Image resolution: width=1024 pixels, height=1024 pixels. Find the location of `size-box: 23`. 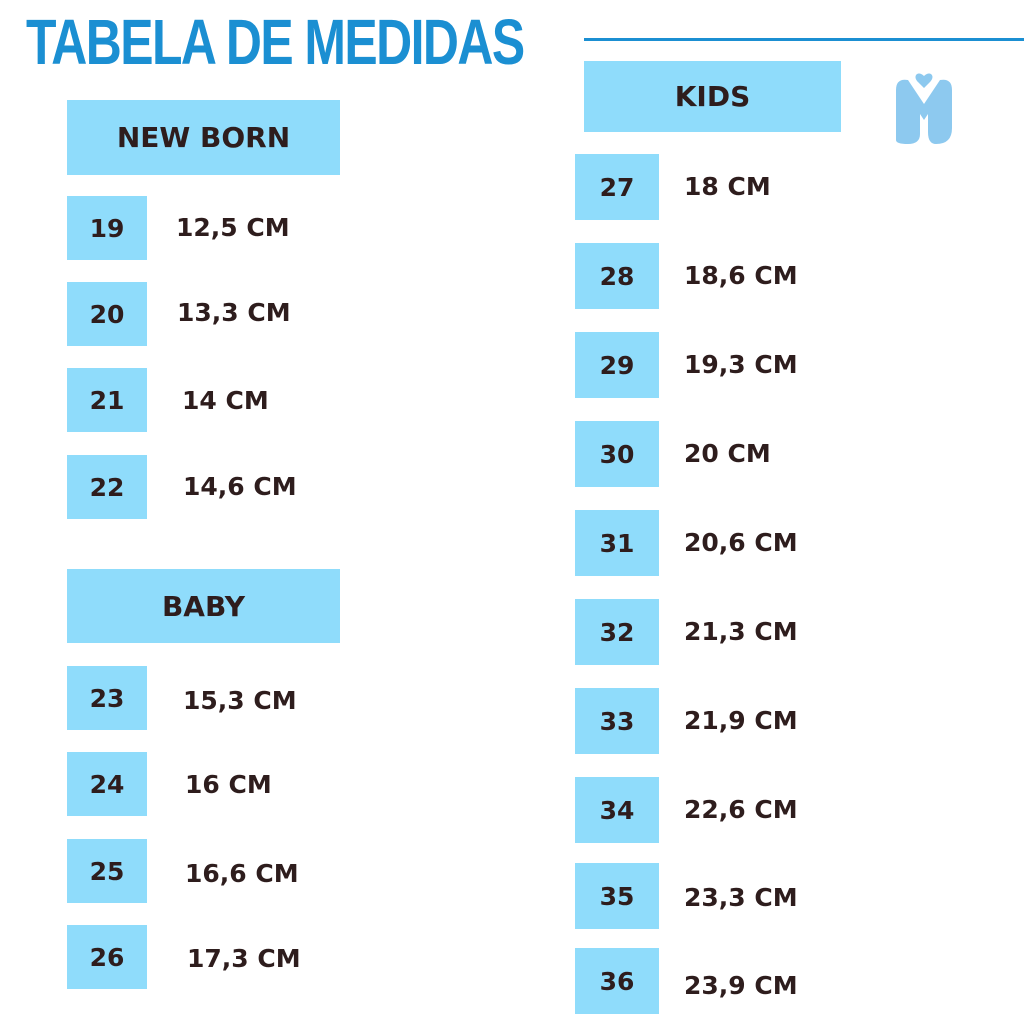

size-box: 23 is located at coordinates (107, 698).